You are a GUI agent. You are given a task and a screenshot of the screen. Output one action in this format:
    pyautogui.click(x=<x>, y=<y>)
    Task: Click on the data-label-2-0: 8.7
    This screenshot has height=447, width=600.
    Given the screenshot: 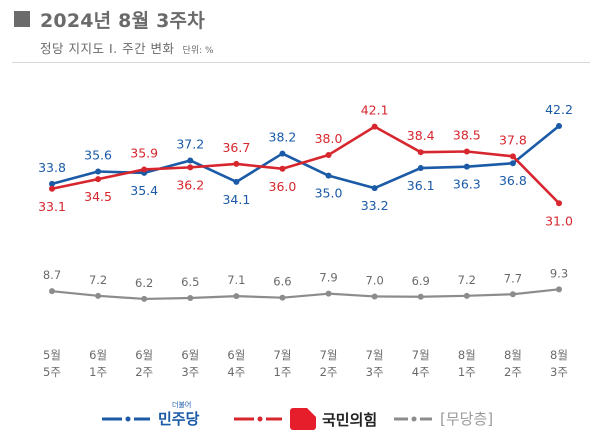 What is the action you would take?
    pyautogui.click(x=52, y=275)
    